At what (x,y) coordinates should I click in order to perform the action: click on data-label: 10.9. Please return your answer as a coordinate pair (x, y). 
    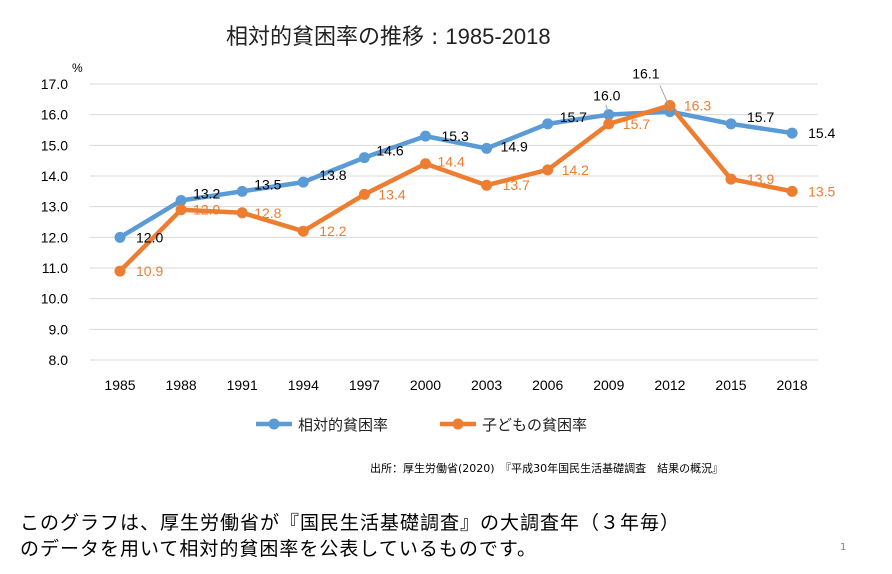
    Looking at the image, I should click on (149, 271).